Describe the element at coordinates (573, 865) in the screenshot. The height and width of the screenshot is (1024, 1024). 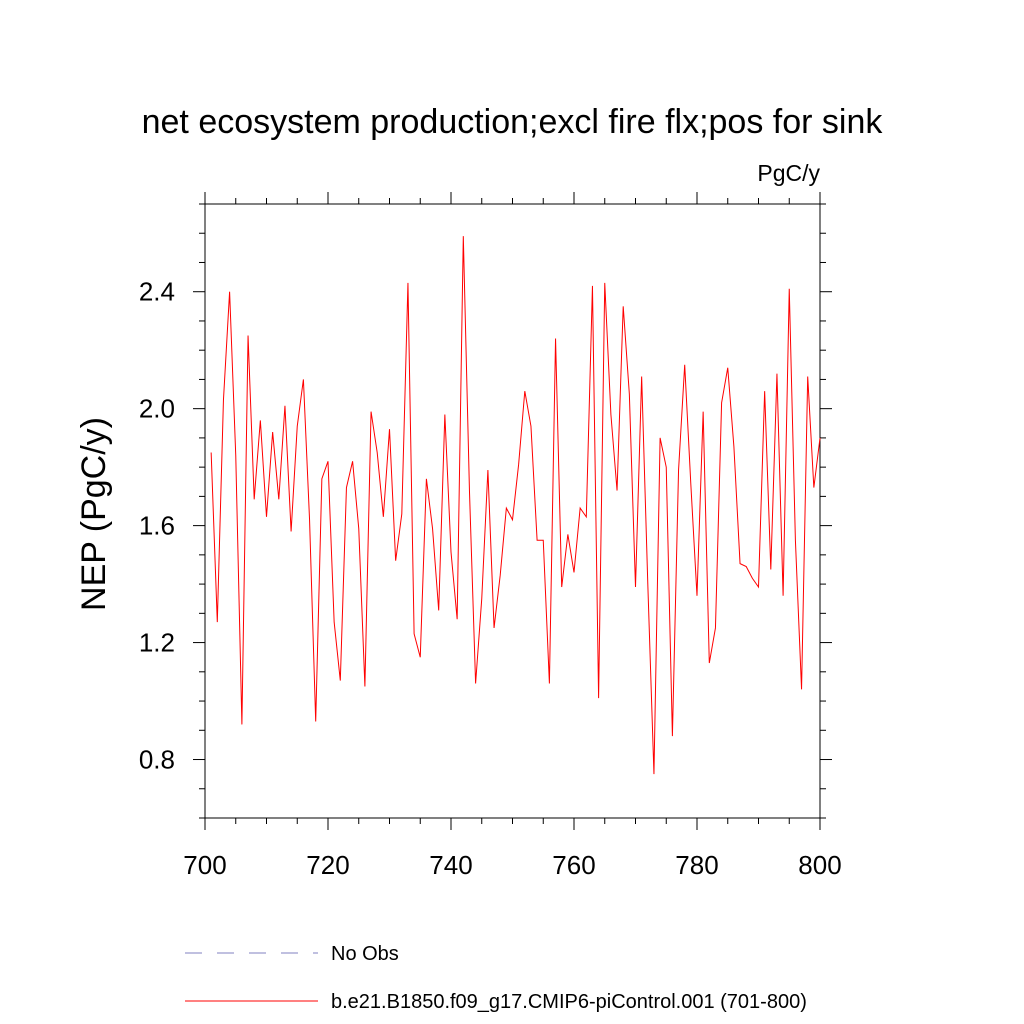
I see `x-tick-label: 760` at that location.